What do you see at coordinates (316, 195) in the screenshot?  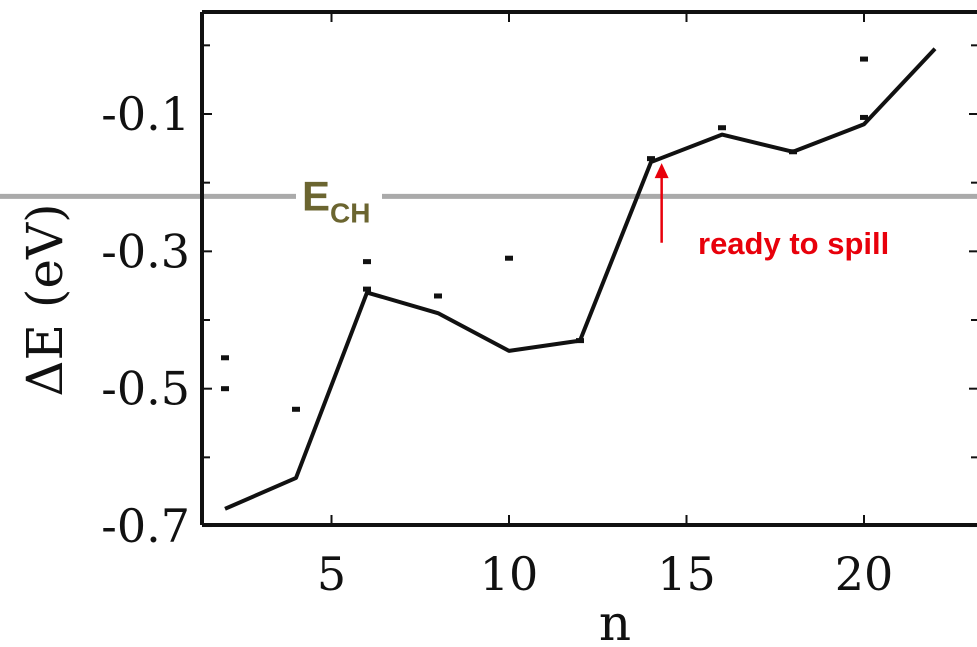 I see `ech-label-main: E` at bounding box center [316, 195].